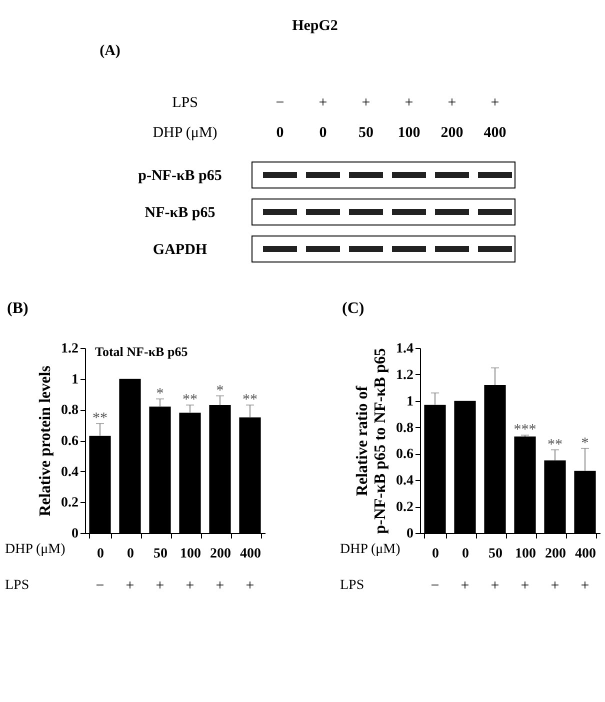 The height and width of the screenshot is (702, 605). Describe the element at coordinates (353, 308) in the screenshot. I see `text: (C)` at that location.